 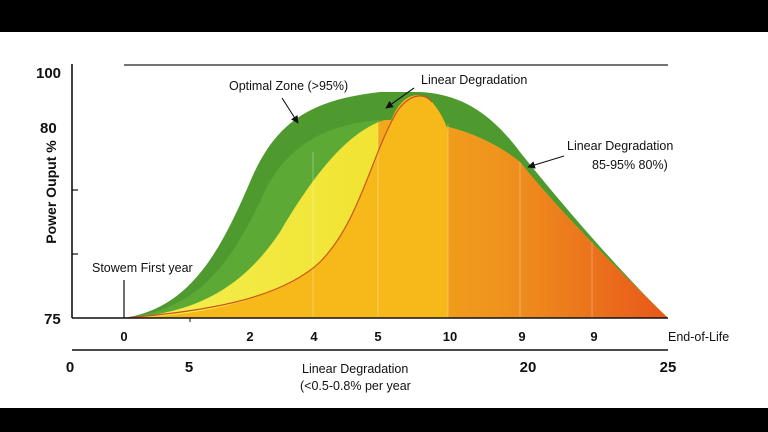 I want to click on x-tick-upper-9a: 9, so click(x=521, y=336).